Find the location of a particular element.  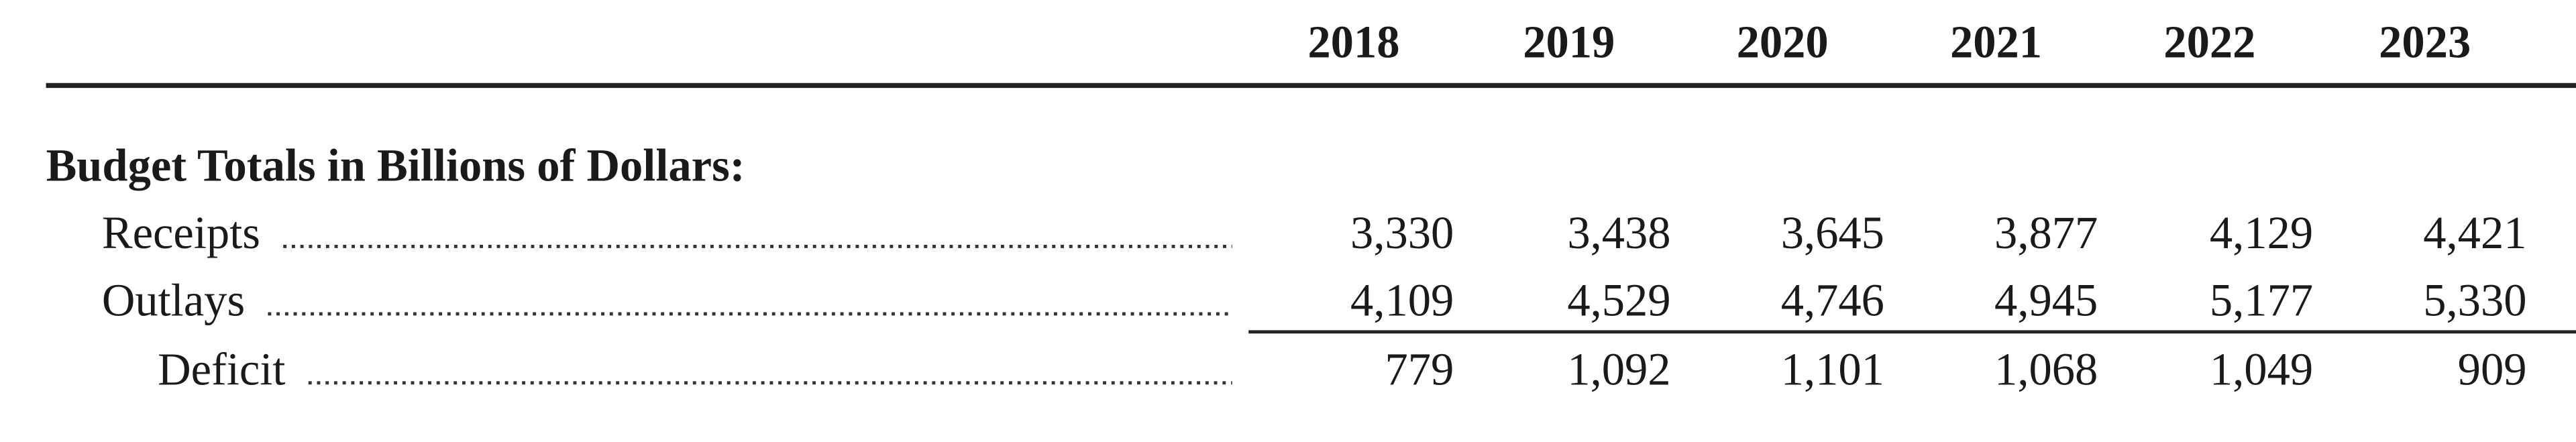

cell-value: 1,092 is located at coordinates (1618, 369).